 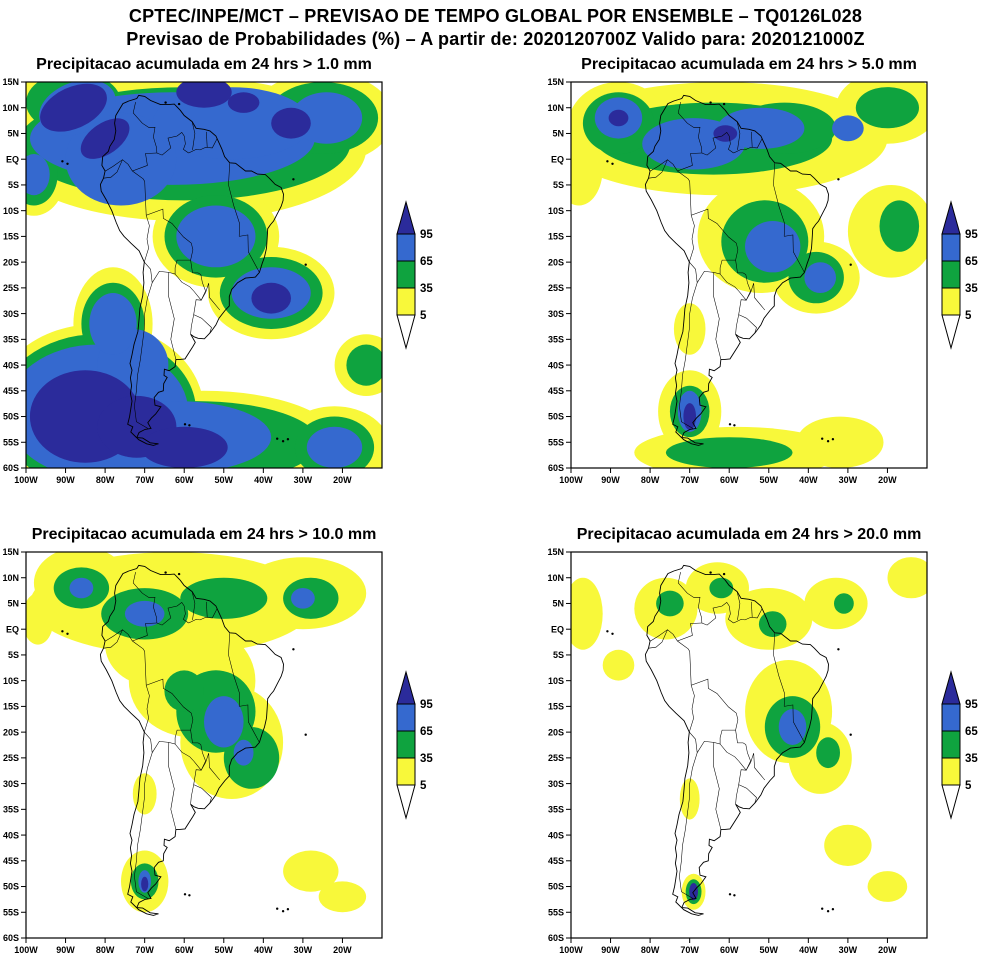 What do you see at coordinates (406, 332) in the screenshot?
I see `colorbar-arrow-down` at bounding box center [406, 332].